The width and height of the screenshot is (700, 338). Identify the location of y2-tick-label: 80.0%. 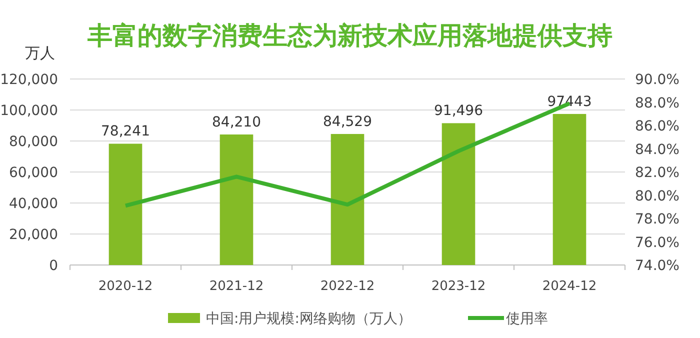
(657, 196).